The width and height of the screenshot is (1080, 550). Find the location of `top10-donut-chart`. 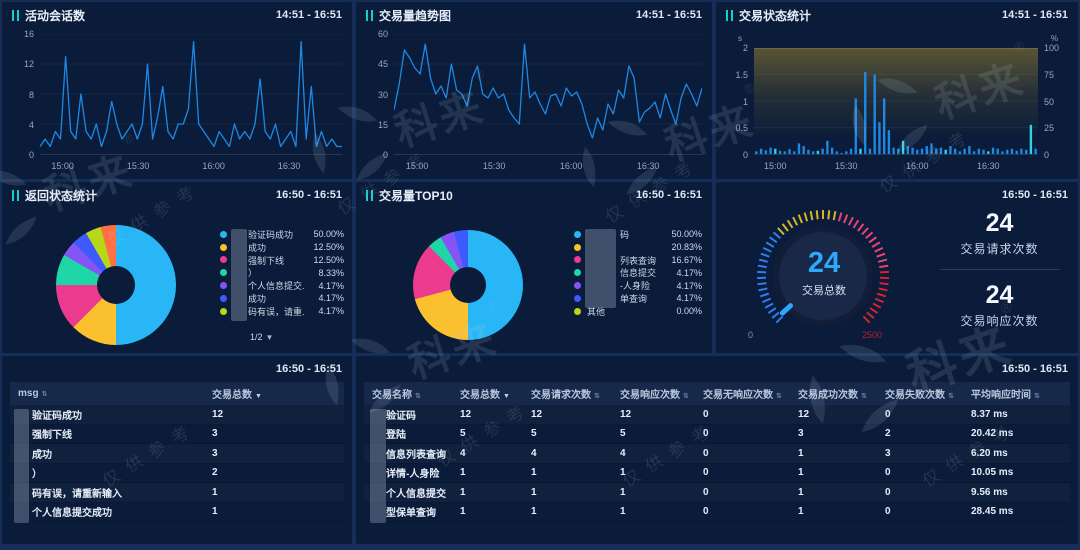

top10-donut-chart is located at coordinates (468, 285).